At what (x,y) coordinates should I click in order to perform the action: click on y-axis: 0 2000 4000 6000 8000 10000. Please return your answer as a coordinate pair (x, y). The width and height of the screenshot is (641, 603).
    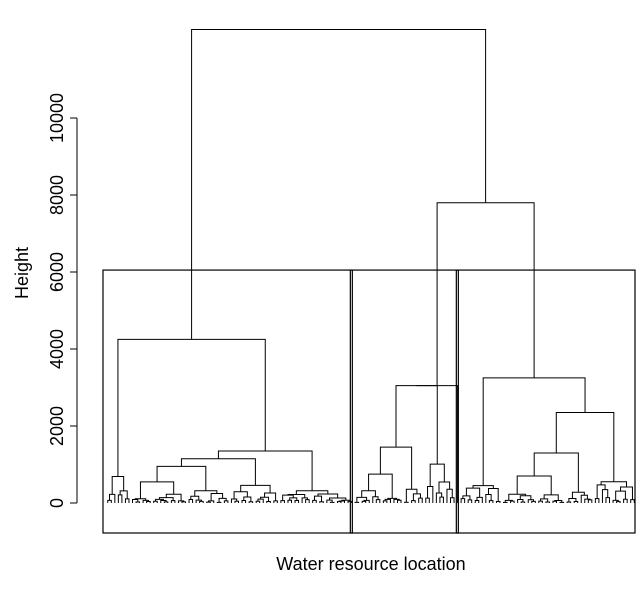
    Looking at the image, I should click on (62, 300).